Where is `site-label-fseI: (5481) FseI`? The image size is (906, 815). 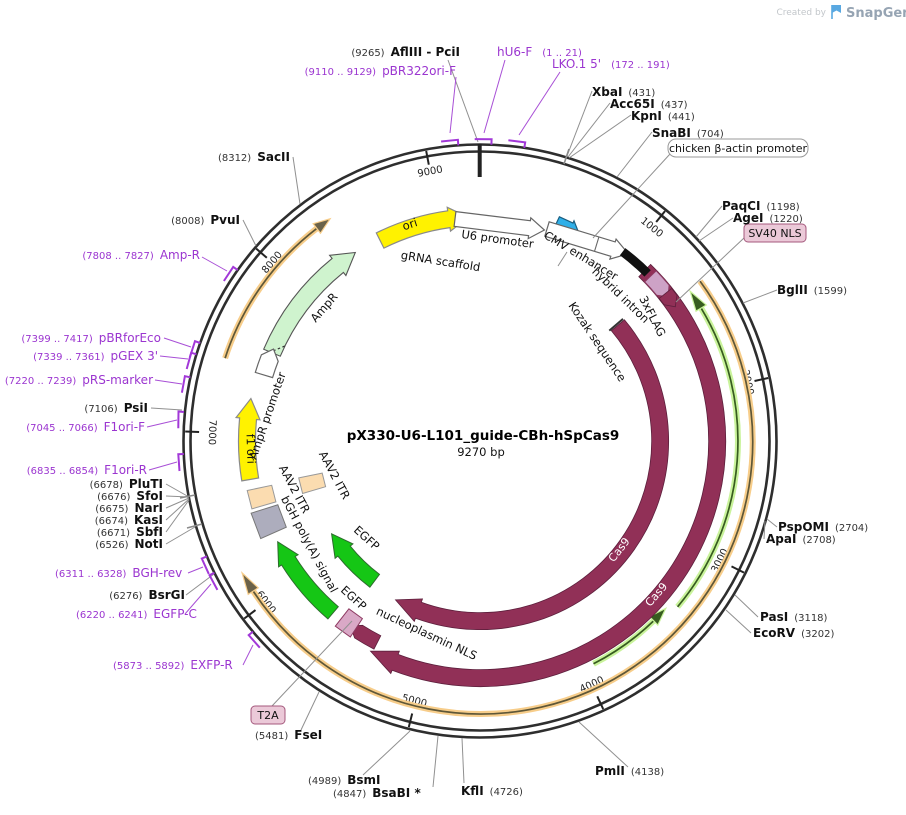 site-label-fseI: (5481) FseI is located at coordinates (288, 735).